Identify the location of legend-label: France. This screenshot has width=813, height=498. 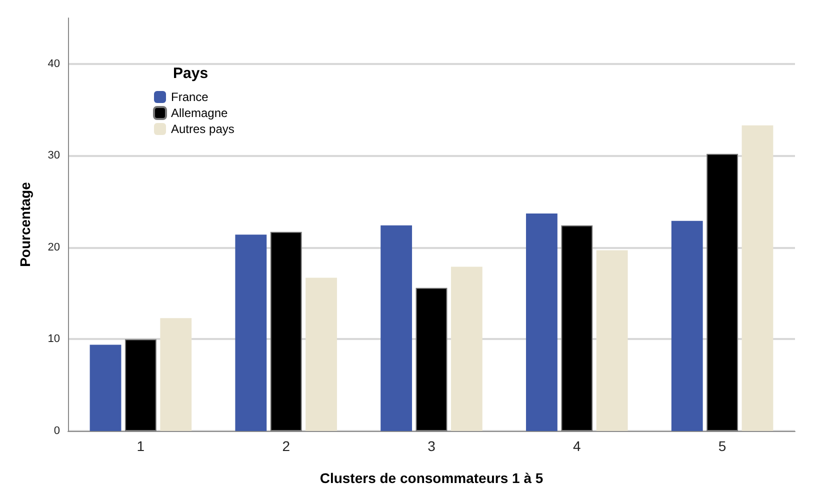
(190, 97).